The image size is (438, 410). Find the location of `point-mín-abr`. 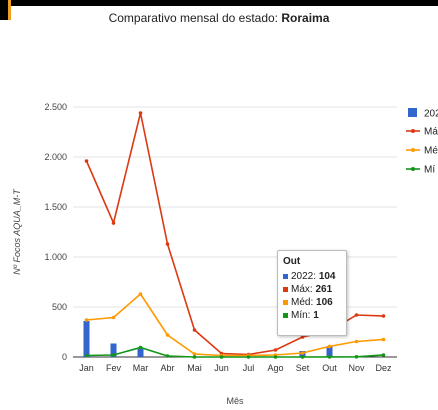

point-mín-abr is located at coordinates (167, 356).